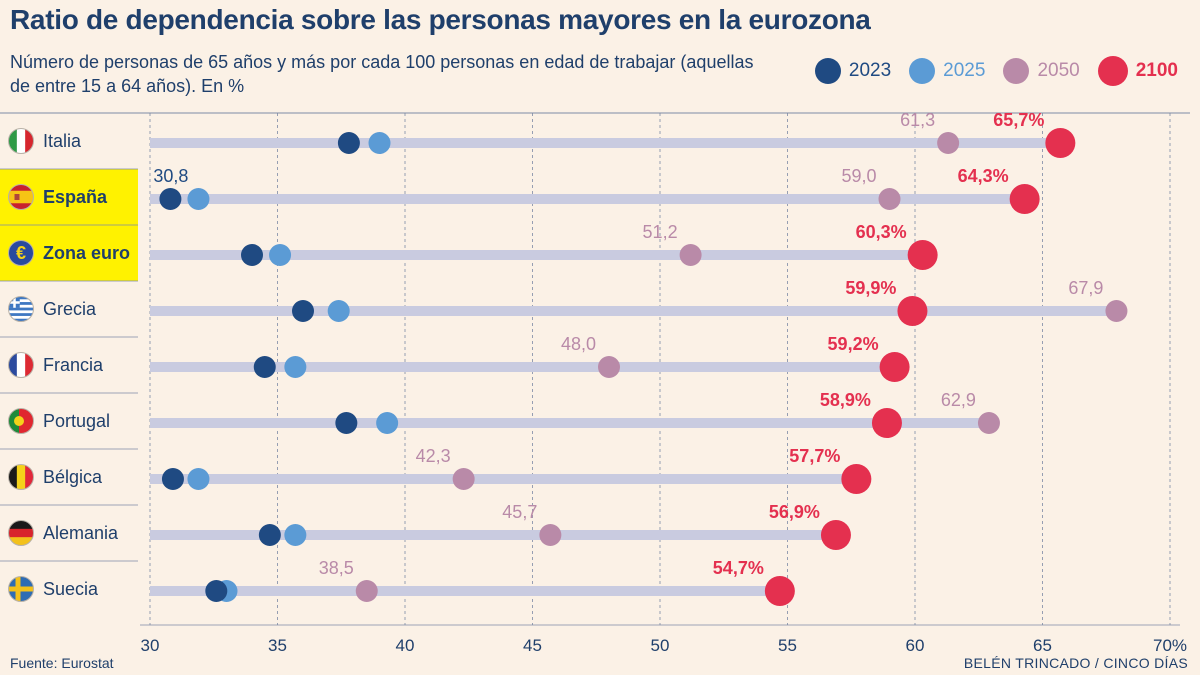  What do you see at coordinates (814, 456) in the screenshot?
I see `label-2100: 57,7%` at bounding box center [814, 456].